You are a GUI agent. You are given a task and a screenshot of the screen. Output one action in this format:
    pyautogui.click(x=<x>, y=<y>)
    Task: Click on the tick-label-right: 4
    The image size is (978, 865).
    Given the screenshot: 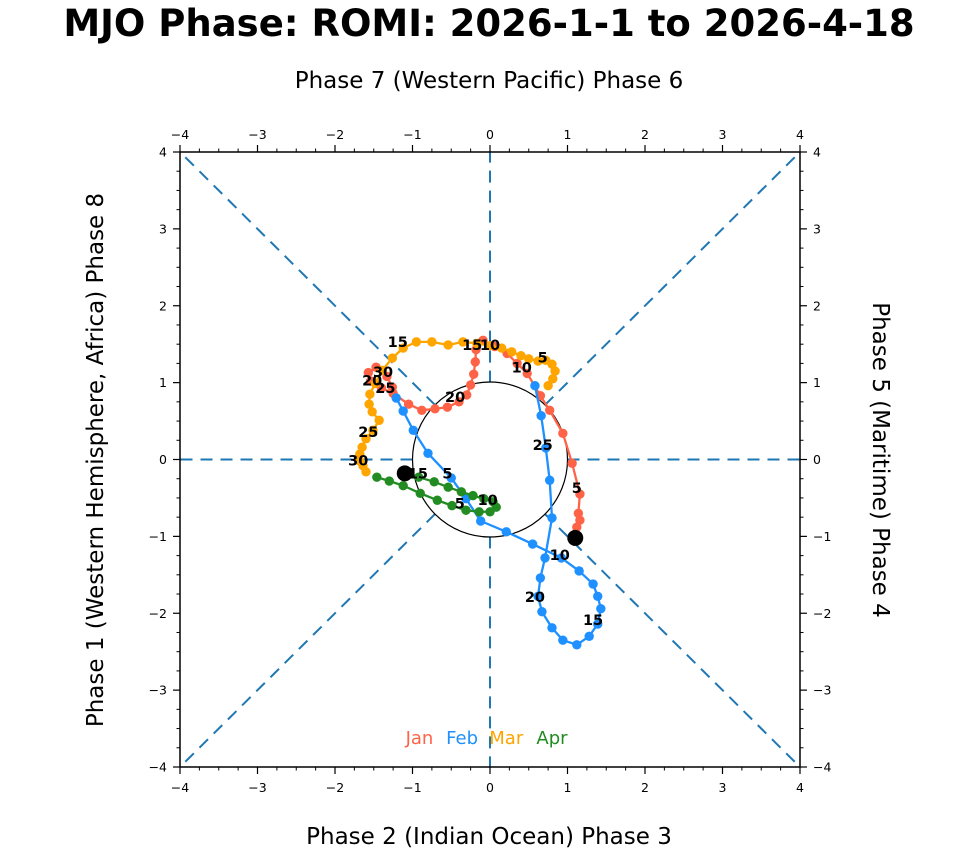 What is the action you would take?
    pyautogui.click(x=817, y=152)
    